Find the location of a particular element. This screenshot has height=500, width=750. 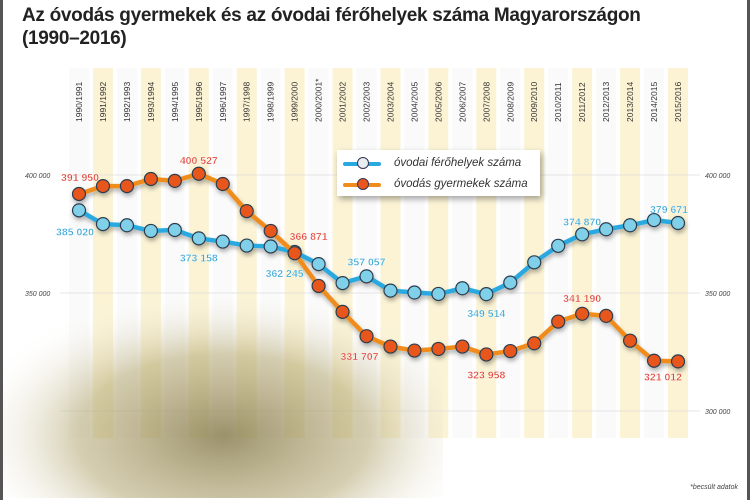

x-tick-label: 1999/2000 is located at coordinates (295, 102).